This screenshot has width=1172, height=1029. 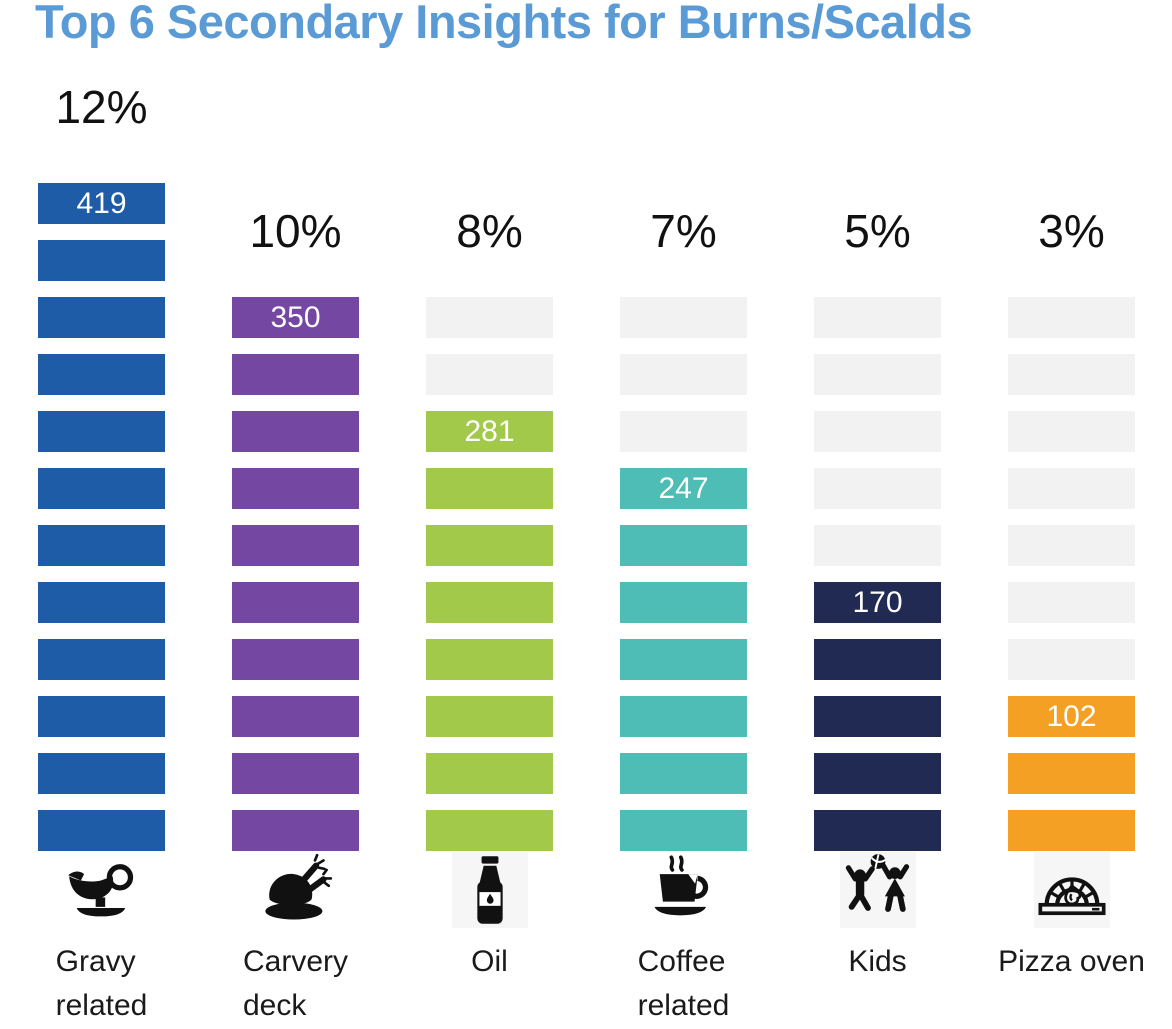 I want to click on bar-segment: 419, so click(x=101, y=203).